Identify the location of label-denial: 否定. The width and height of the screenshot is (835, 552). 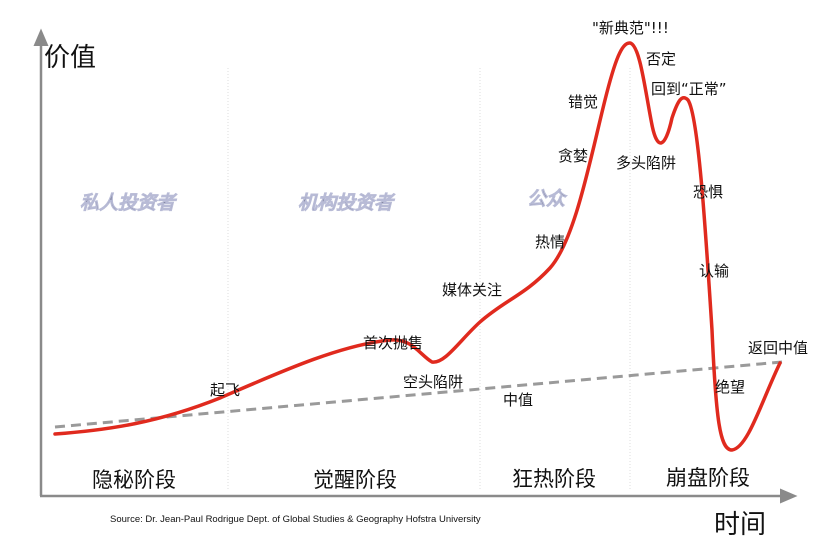
(661, 59).